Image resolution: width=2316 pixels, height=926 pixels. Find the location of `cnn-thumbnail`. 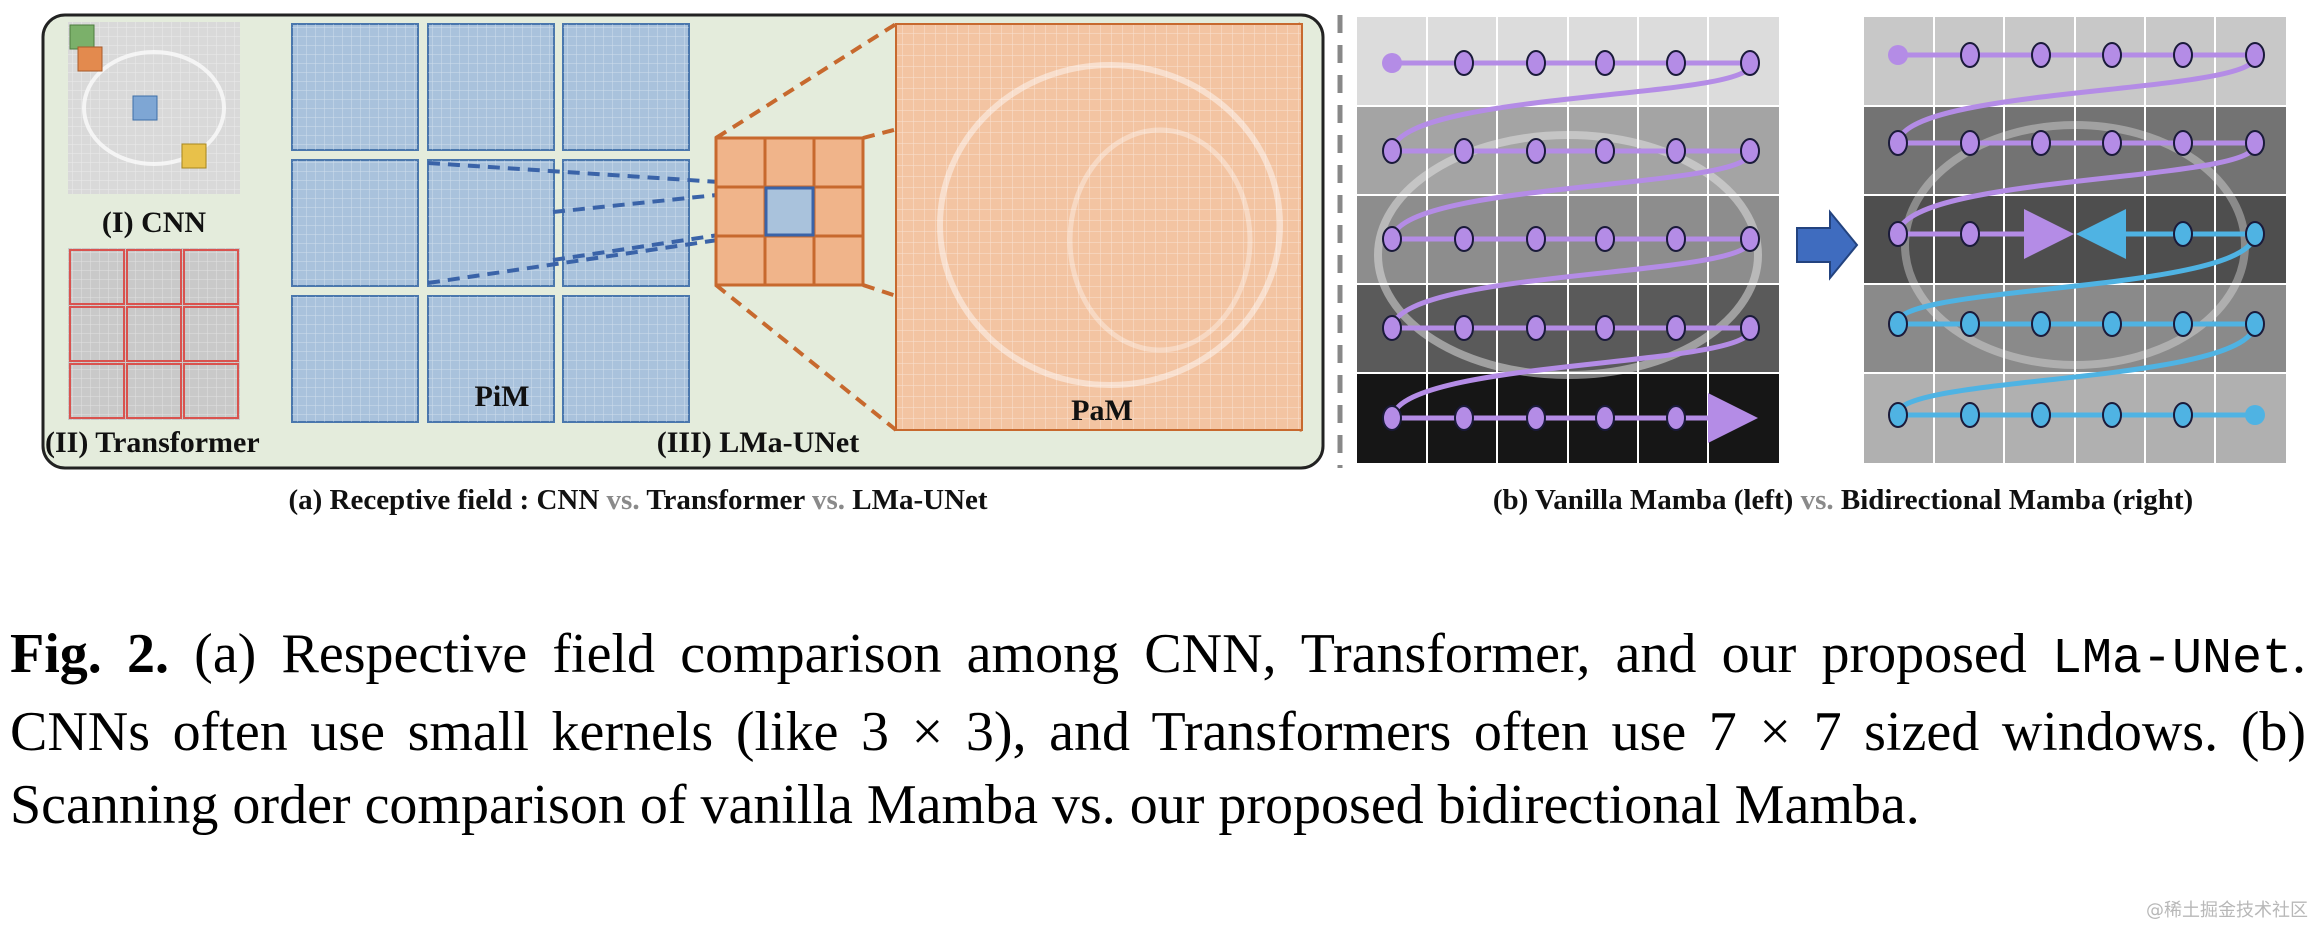

cnn-thumbnail is located at coordinates (154, 108).